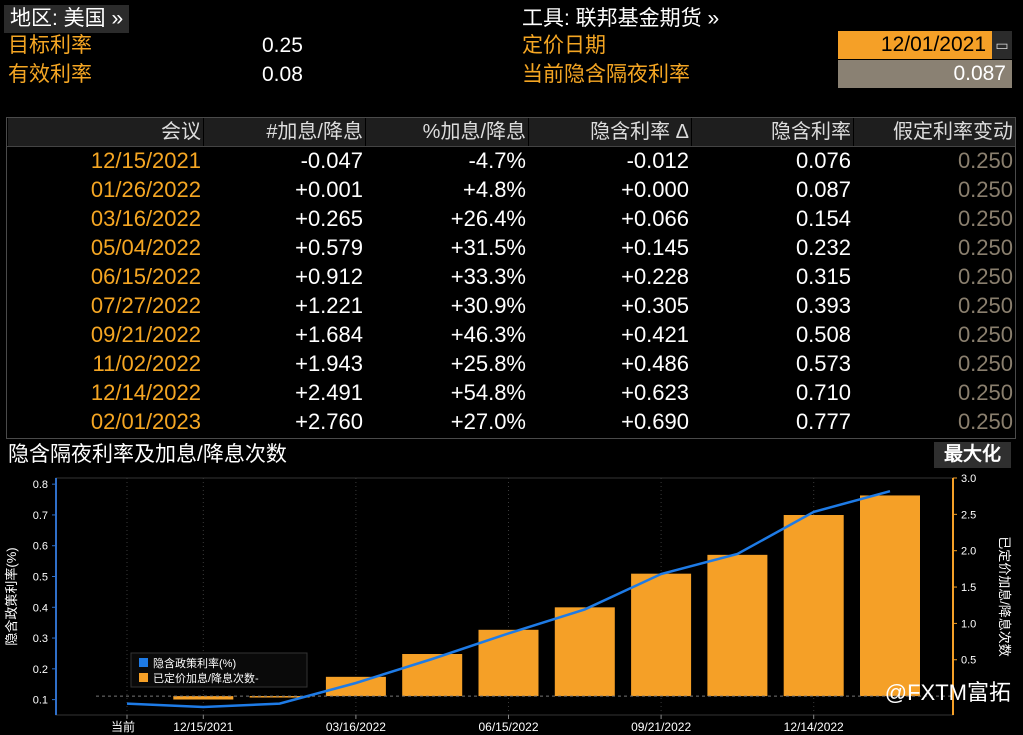  What do you see at coordinates (823, 392) in the screenshot?
I see `table-cell: 0.710` at bounding box center [823, 392].